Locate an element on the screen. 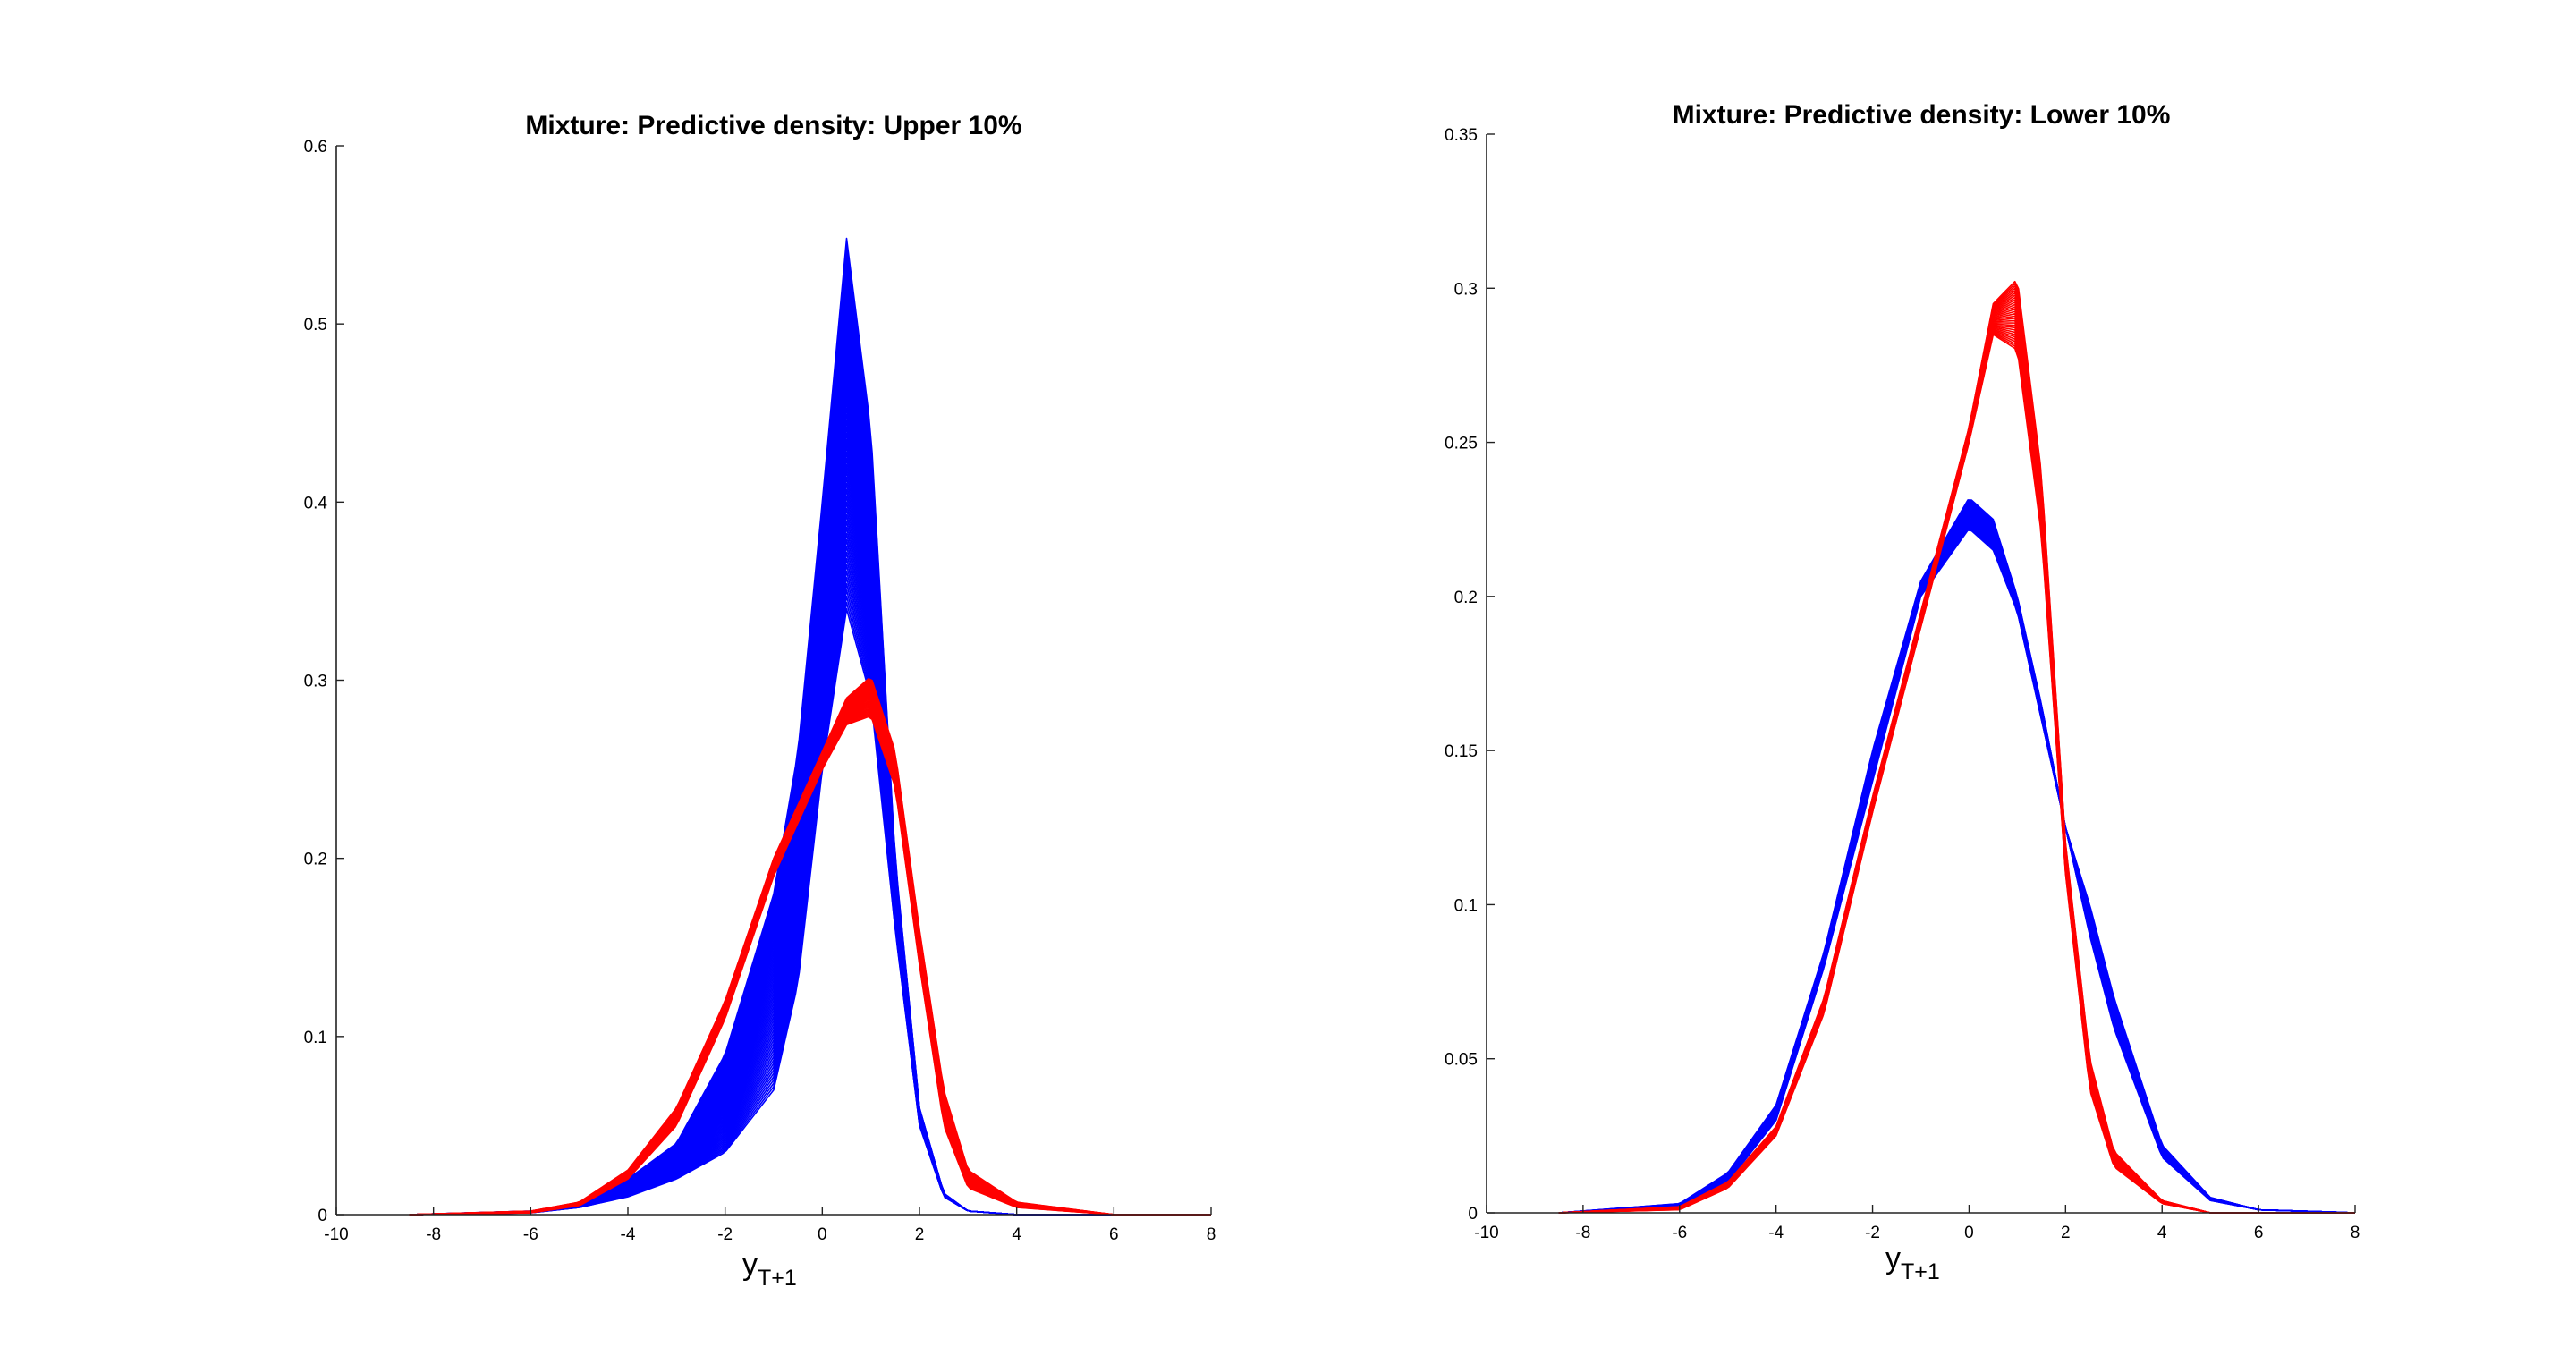 The image size is (2576, 1347). chart-title: Mixture: Predictive density: Upper 10% is located at coordinates (773, 125).